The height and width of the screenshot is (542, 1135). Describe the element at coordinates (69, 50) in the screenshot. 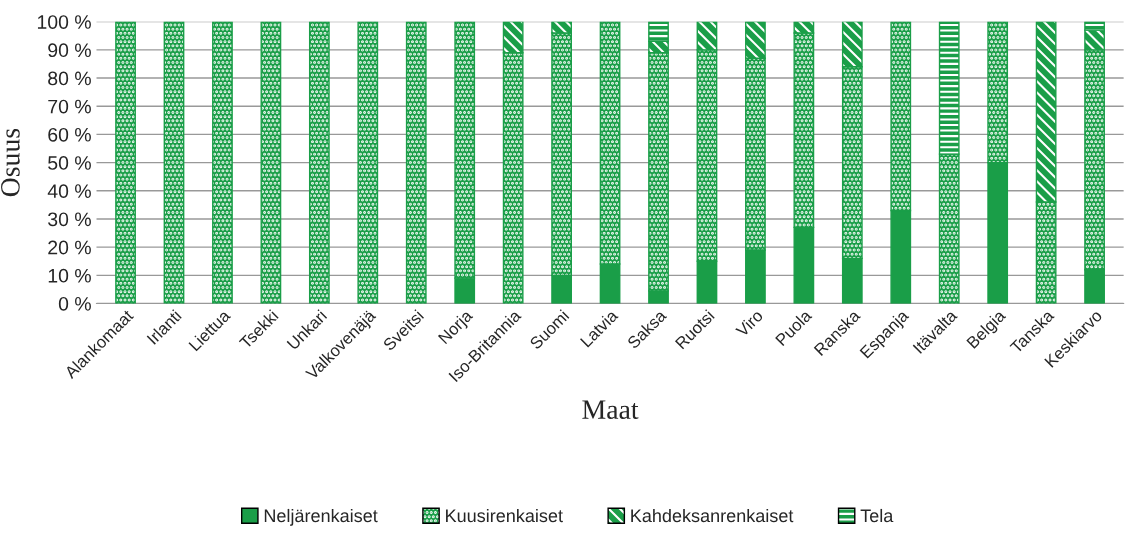

I see `y-tick-label: 90 %` at that location.